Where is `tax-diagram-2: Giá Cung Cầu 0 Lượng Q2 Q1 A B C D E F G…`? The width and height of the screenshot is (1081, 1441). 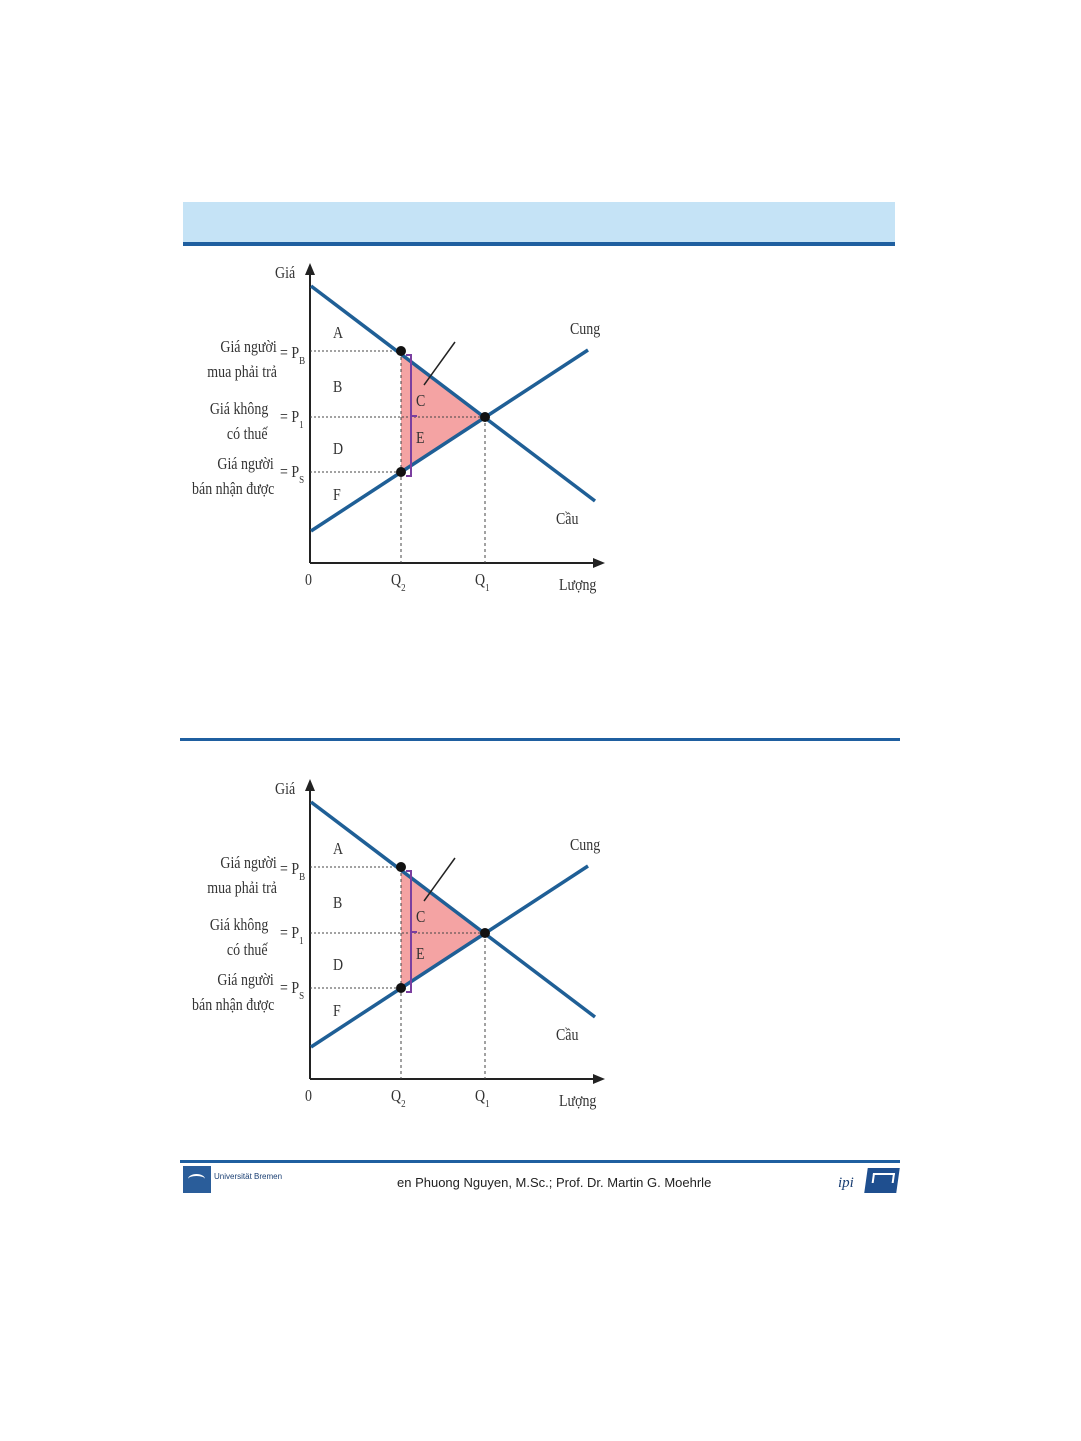 tax-diagram-2: Giá Cung Cầu 0 Lượng Q2 Q1 A B C D E F G… is located at coordinates (400, 954).